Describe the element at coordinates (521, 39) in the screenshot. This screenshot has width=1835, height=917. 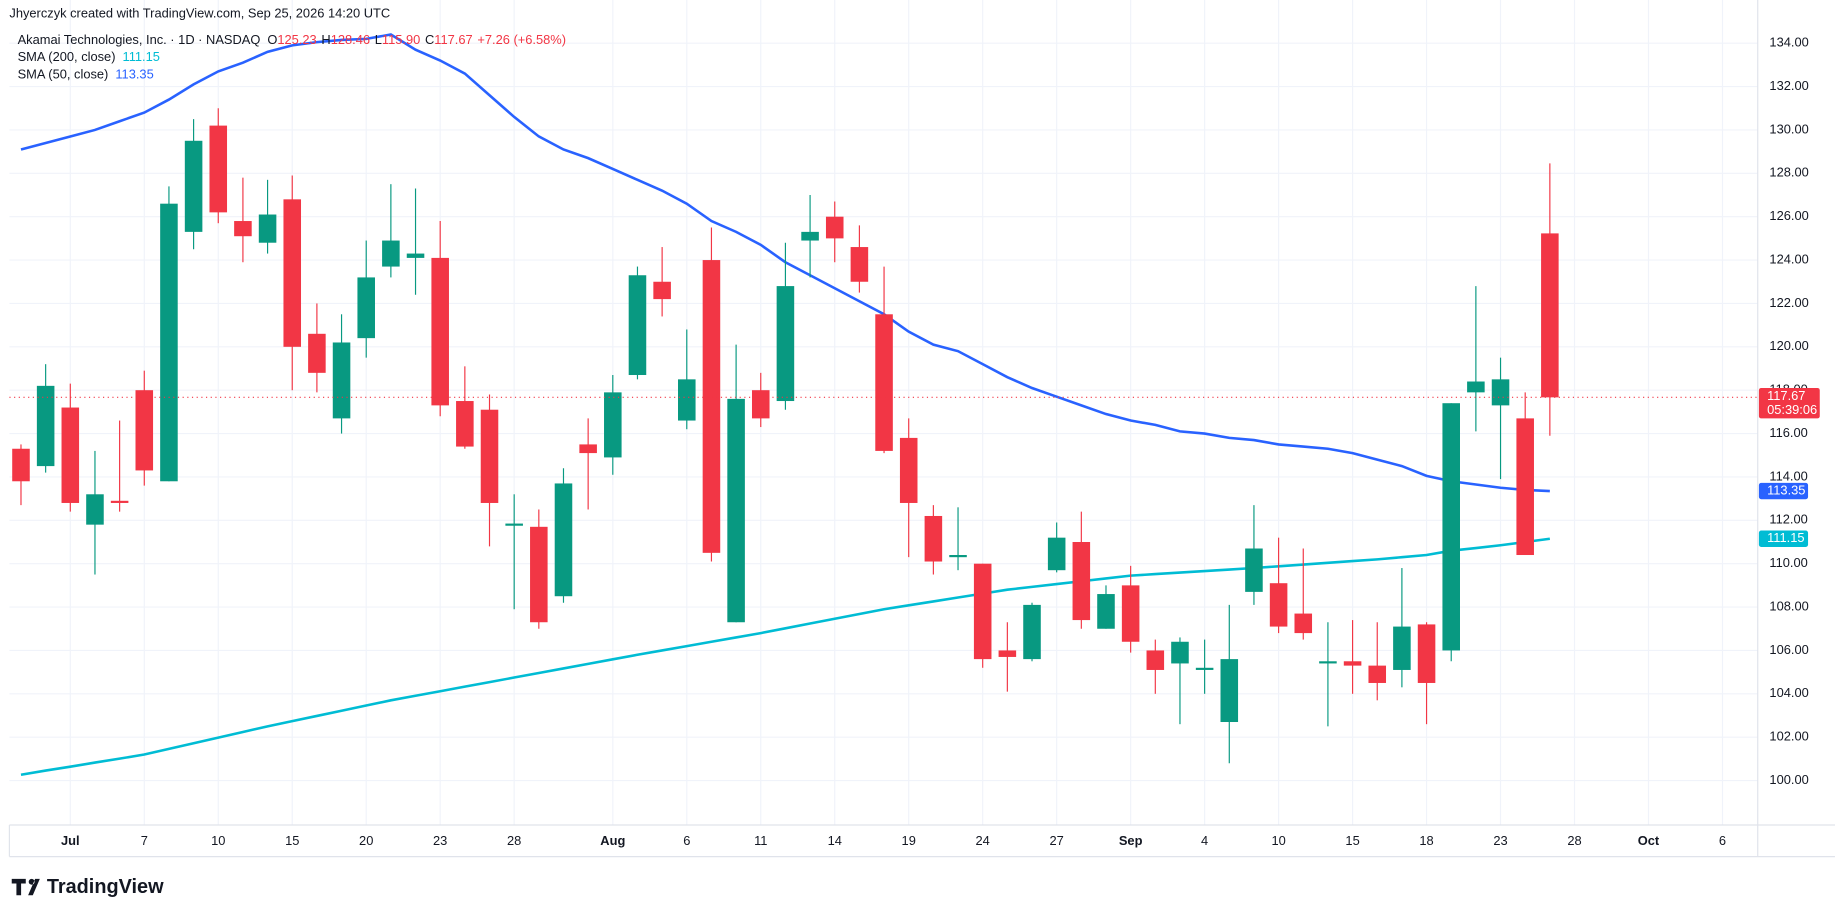
I see `change: +7.26 (+6.58%)` at that location.